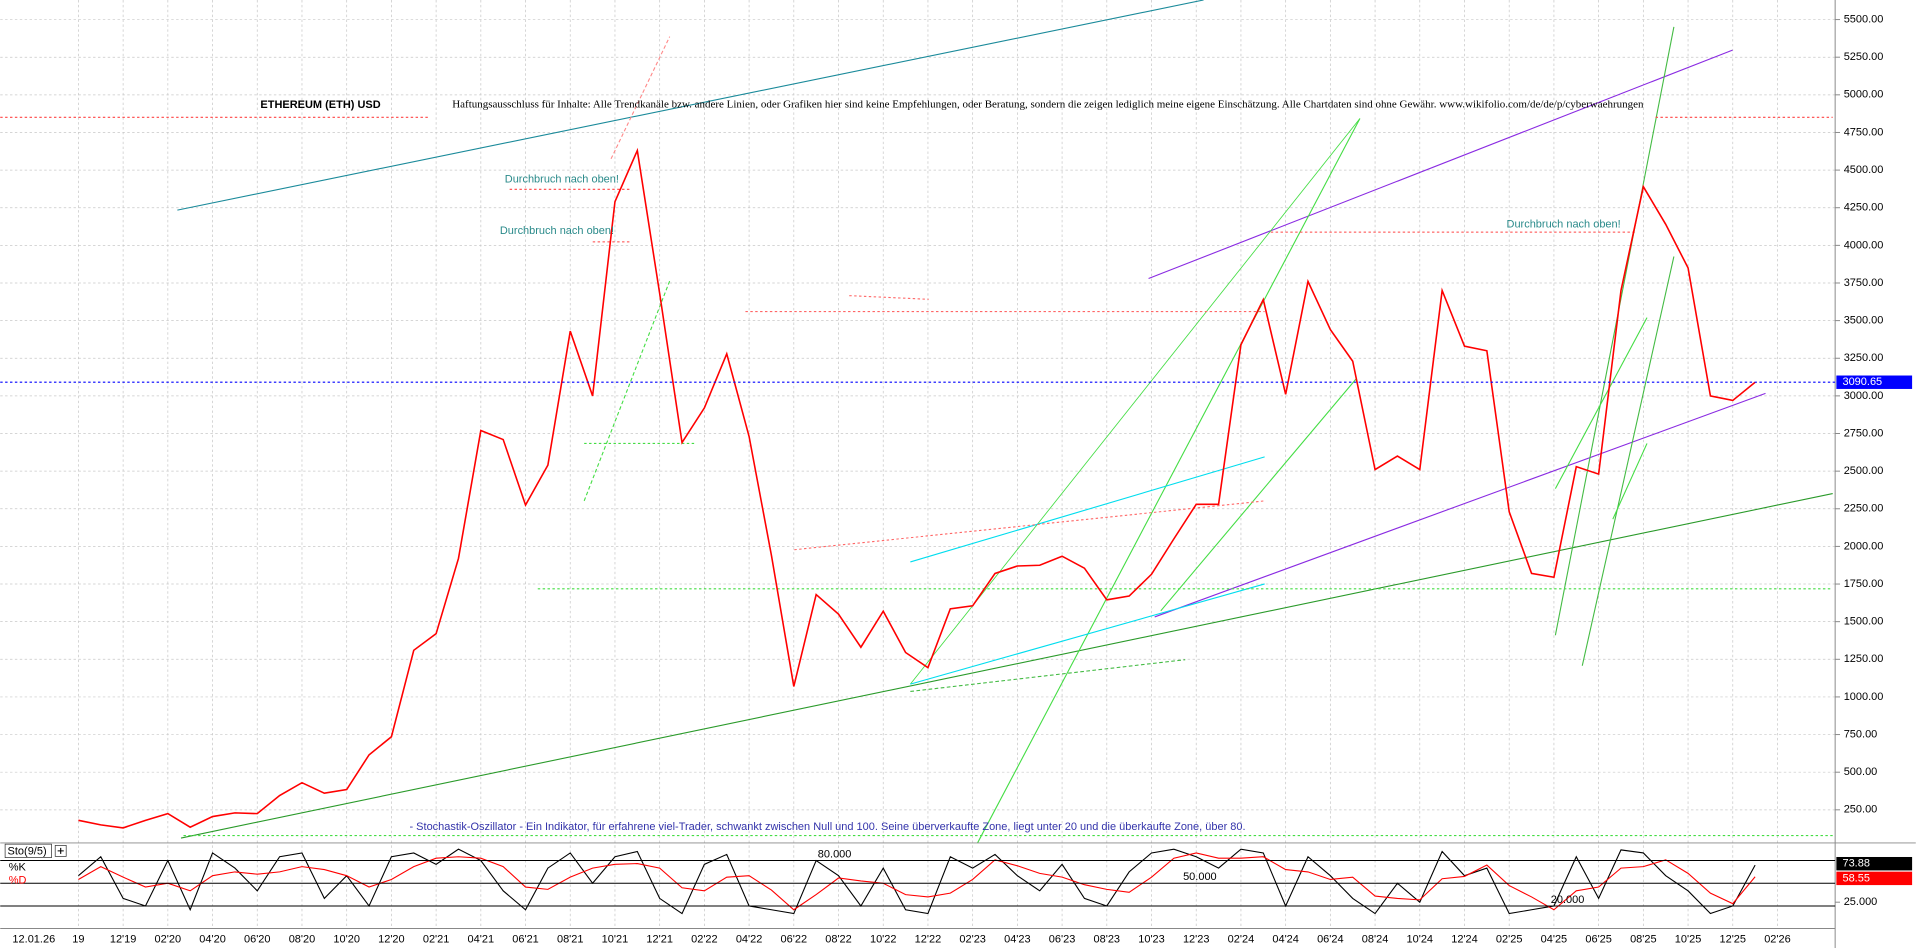 The width and height of the screenshot is (1916, 948). I want to click on x-tick-label: 10'23, so click(1151, 939).